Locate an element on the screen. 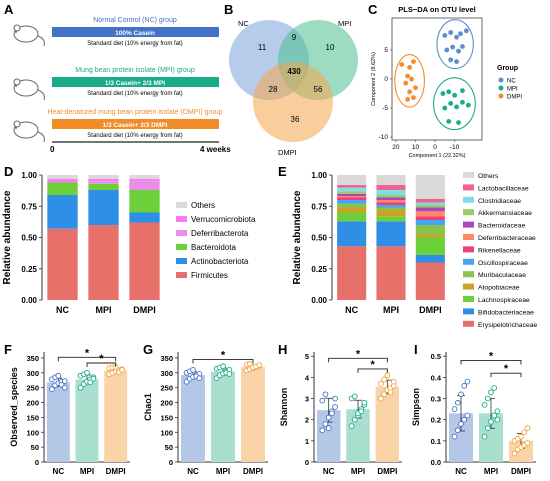 The width and height of the screenshot is (550, 481). stacked-segment-deferribacteraceae is located at coordinates (352, 197).